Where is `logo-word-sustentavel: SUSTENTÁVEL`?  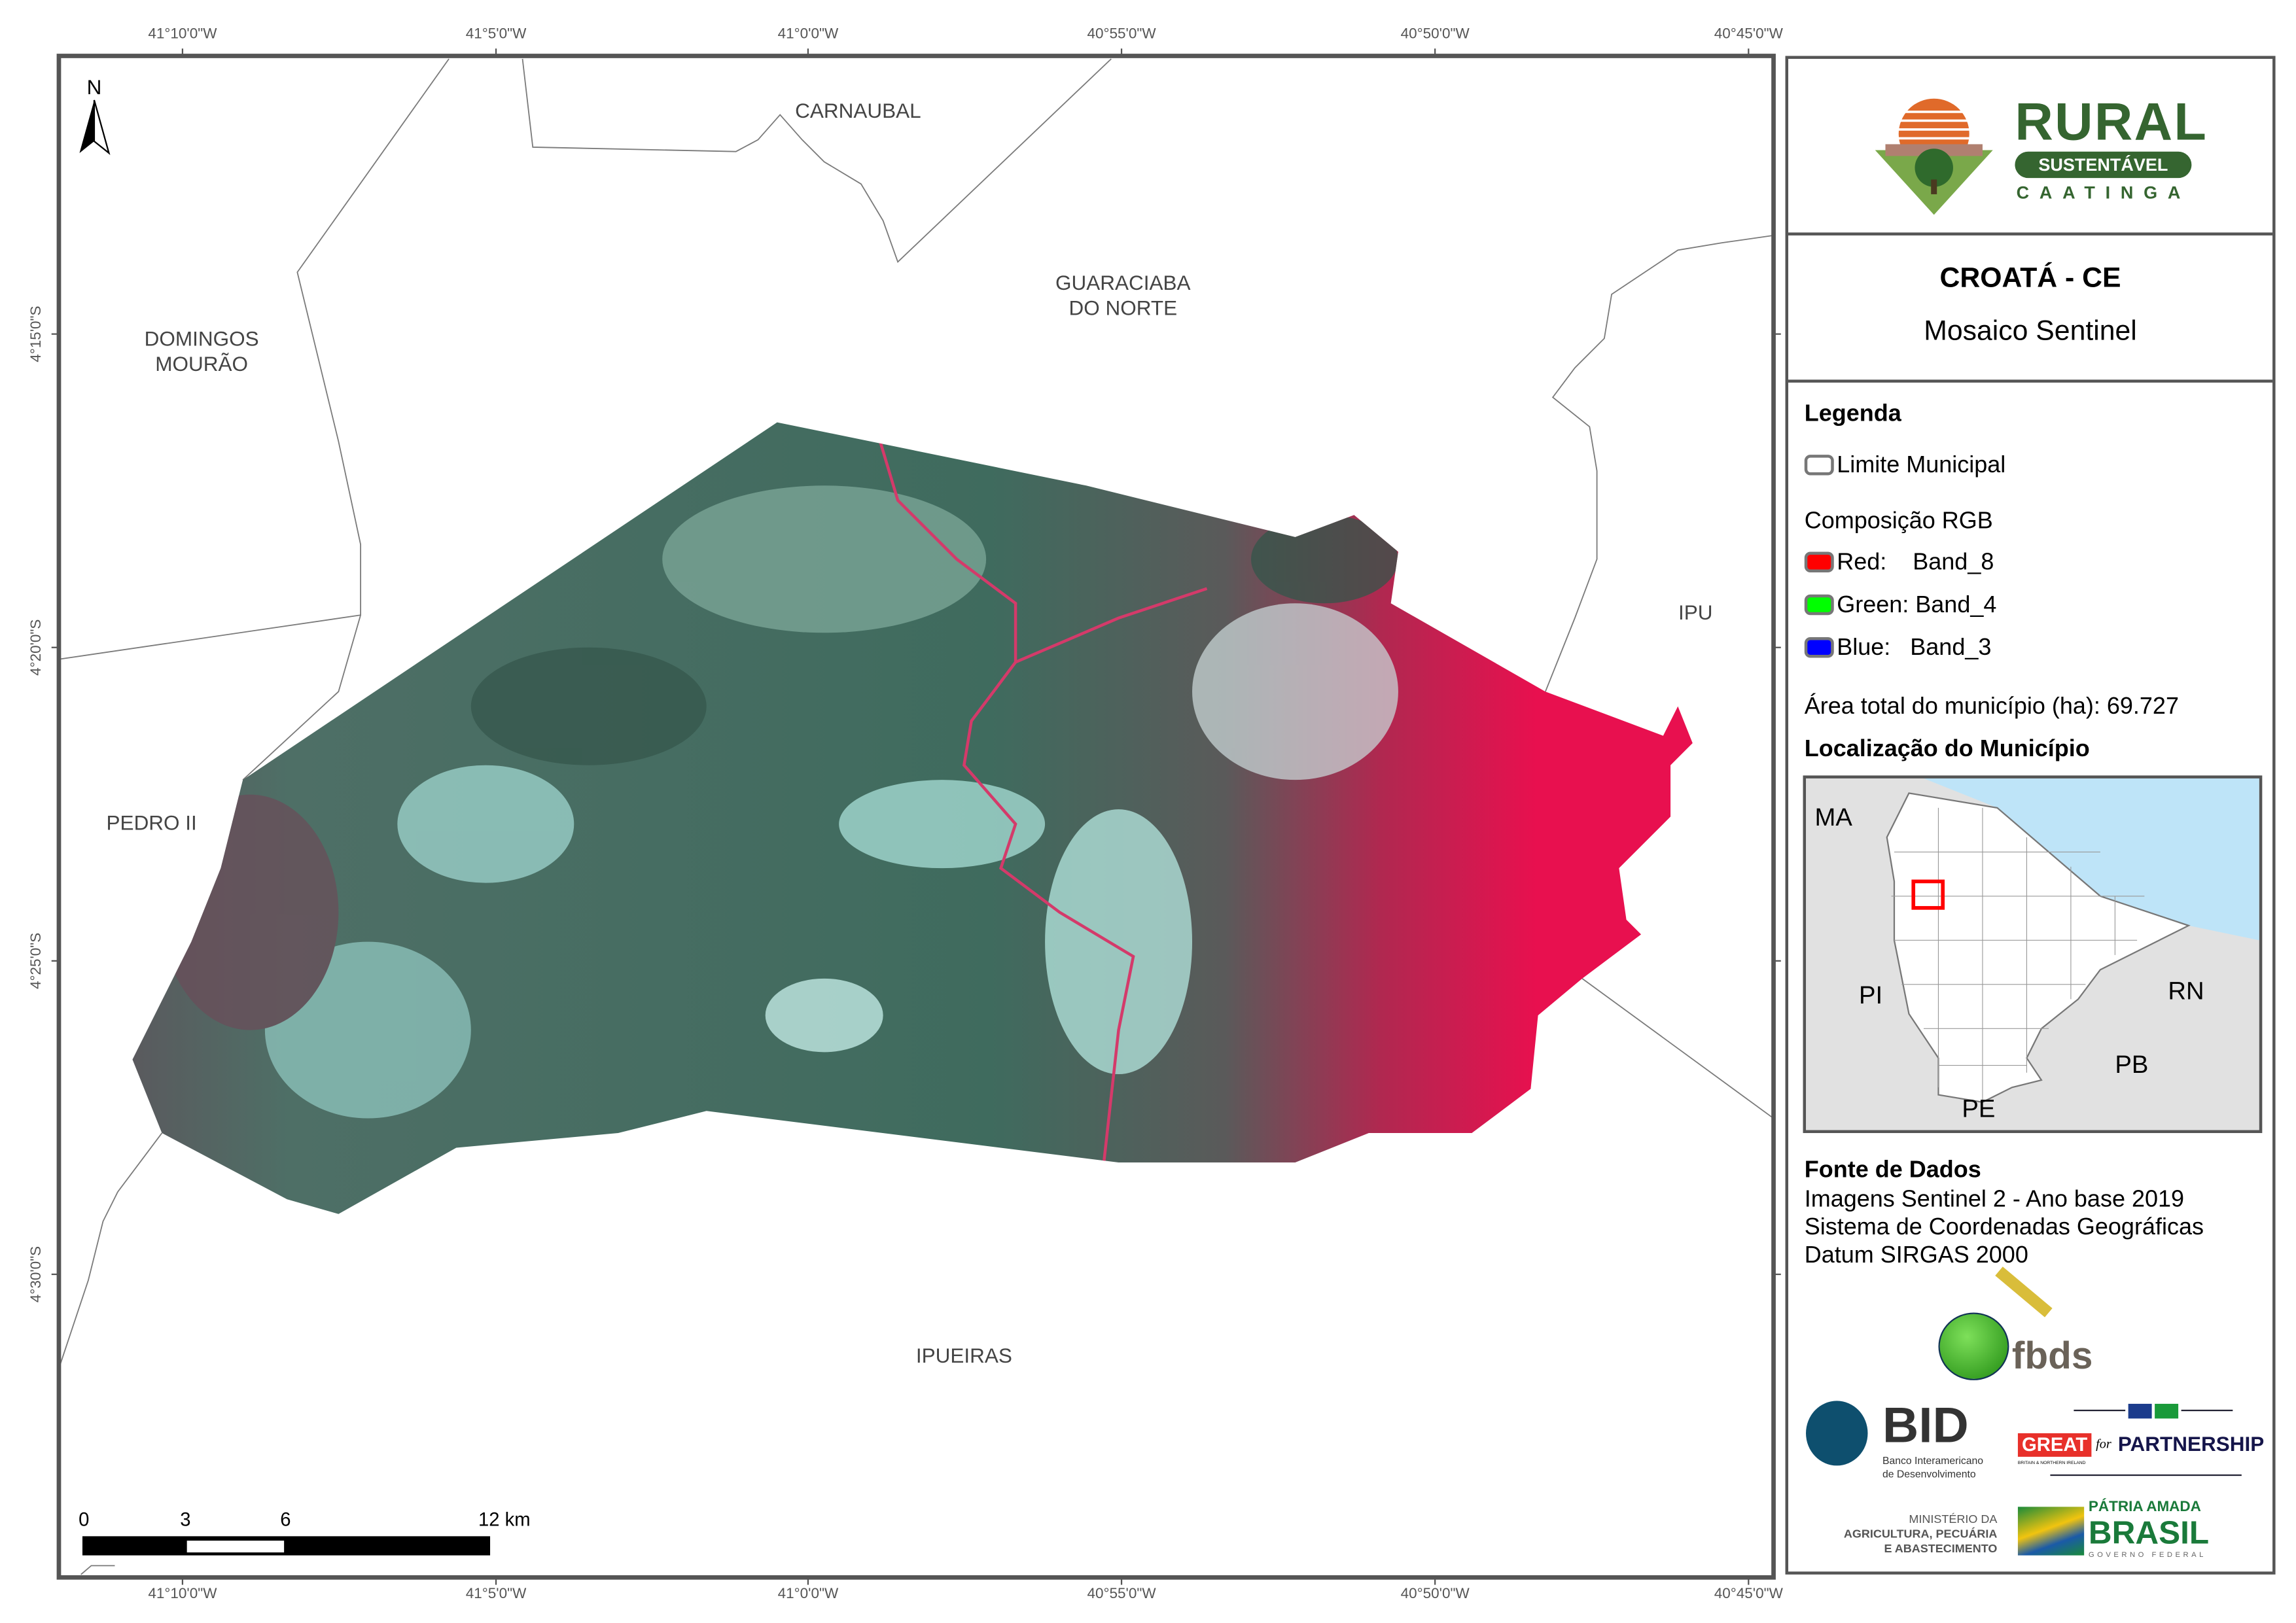
logo-word-sustentavel: SUSTENTÁVEL is located at coordinates (2103, 165).